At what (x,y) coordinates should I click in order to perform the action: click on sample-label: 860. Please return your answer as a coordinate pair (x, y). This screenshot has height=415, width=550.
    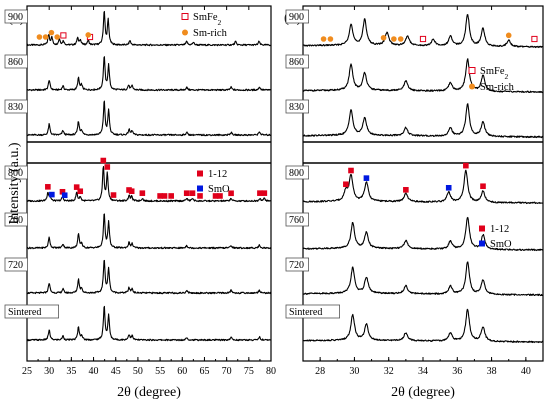
    Looking at the image, I should click on (296, 62).